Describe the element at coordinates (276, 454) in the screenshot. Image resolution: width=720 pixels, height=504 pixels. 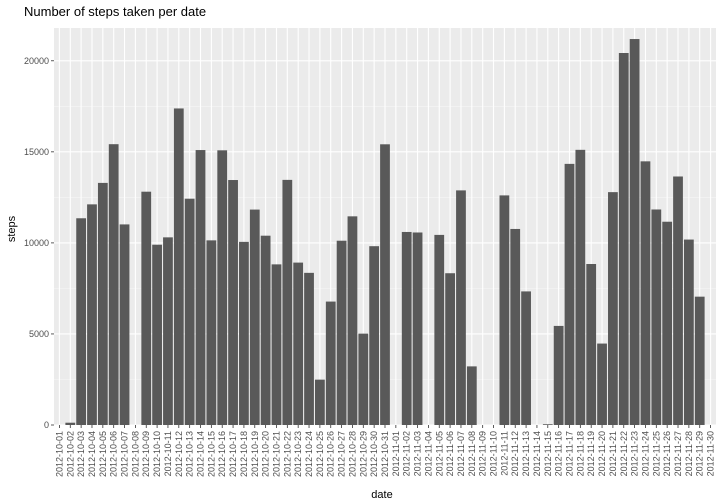
I see `x-tick-label: 2012-10-21` at that location.